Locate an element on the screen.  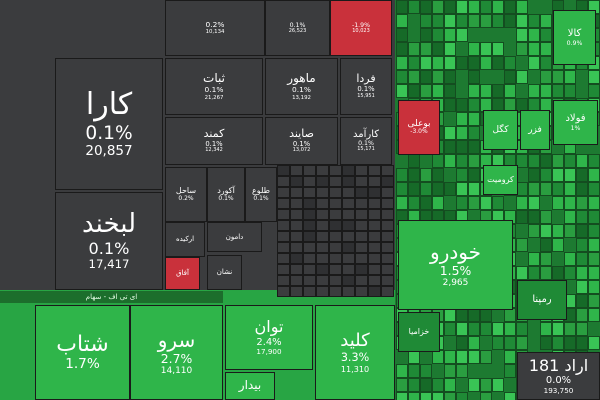
tile: صایند 0.1% 13,072 is located at coordinates (301, 141).